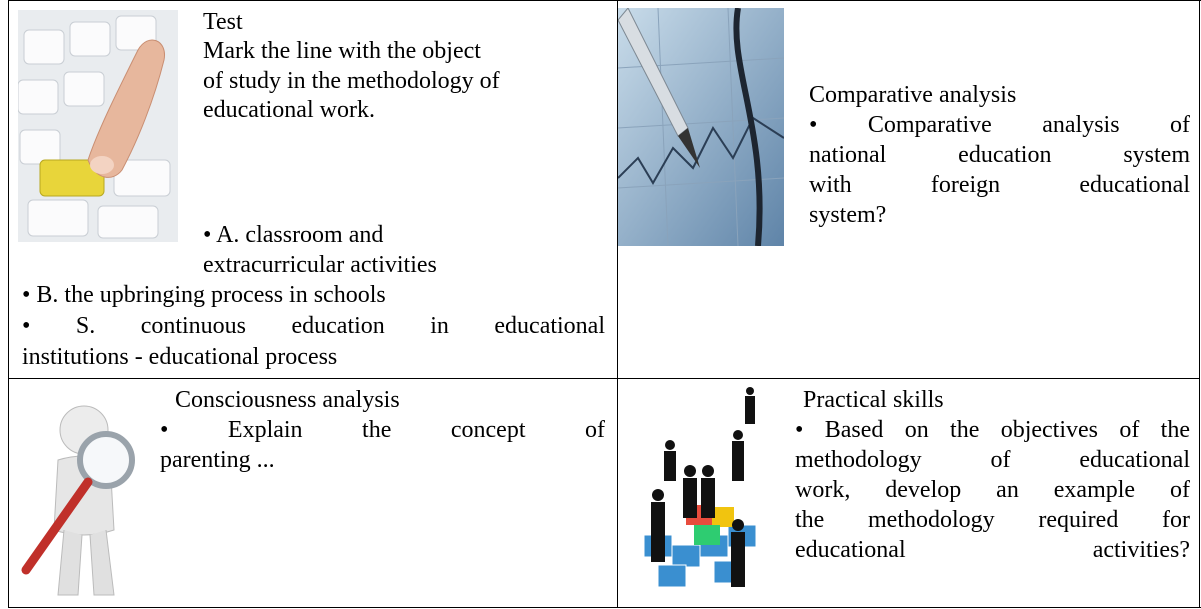 The image size is (1201, 609). I want to click on cell-title: Test, so click(223, 22).